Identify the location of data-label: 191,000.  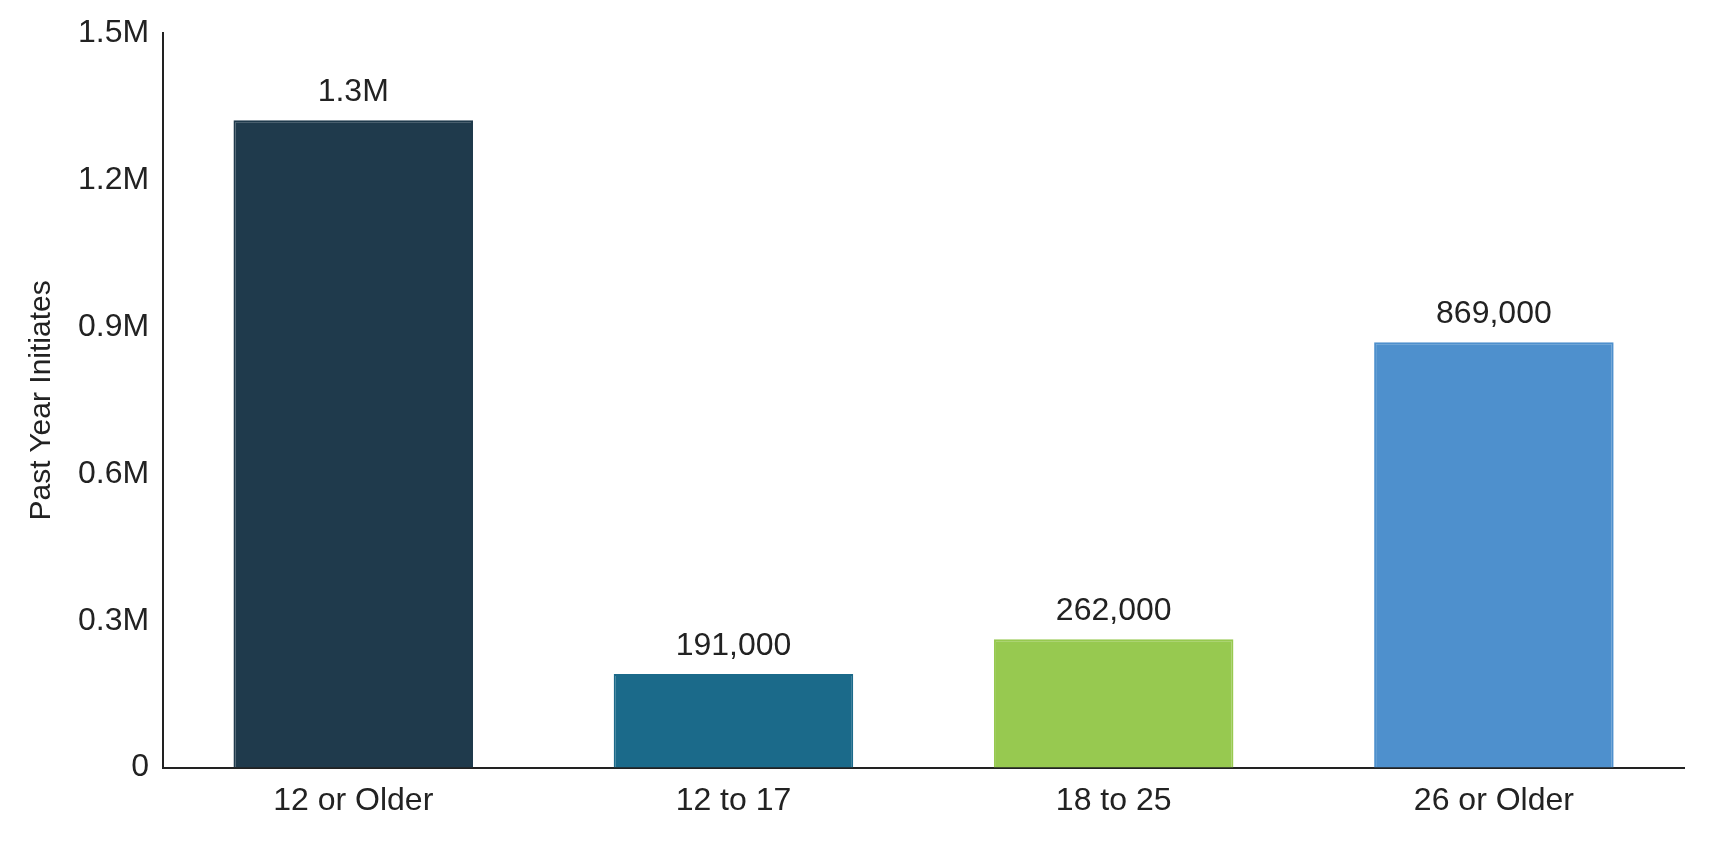
(733, 643).